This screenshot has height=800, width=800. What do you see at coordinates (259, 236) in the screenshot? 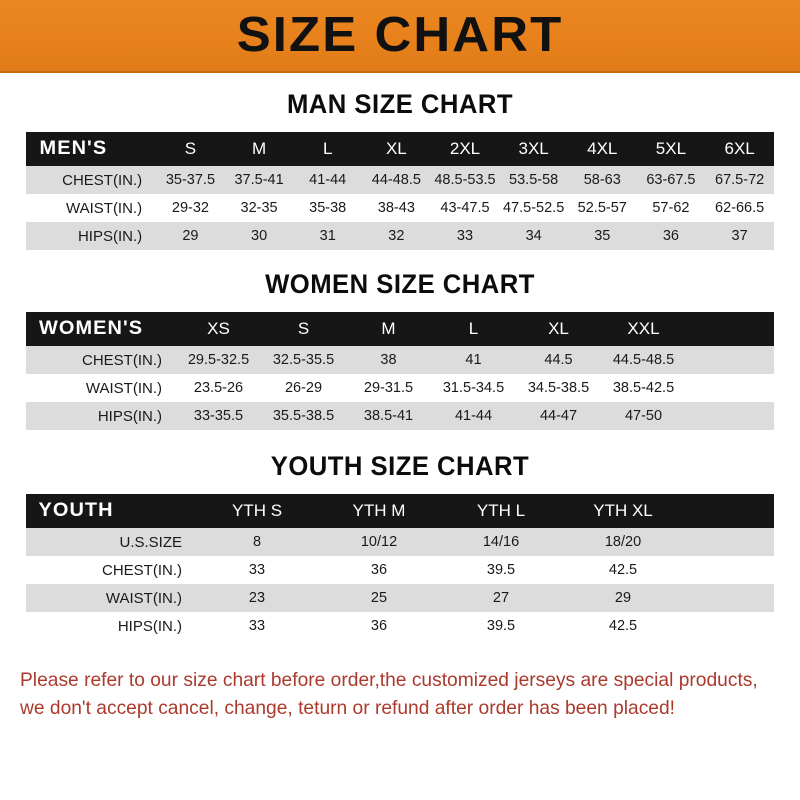
I see `table-cell: 30` at bounding box center [259, 236].